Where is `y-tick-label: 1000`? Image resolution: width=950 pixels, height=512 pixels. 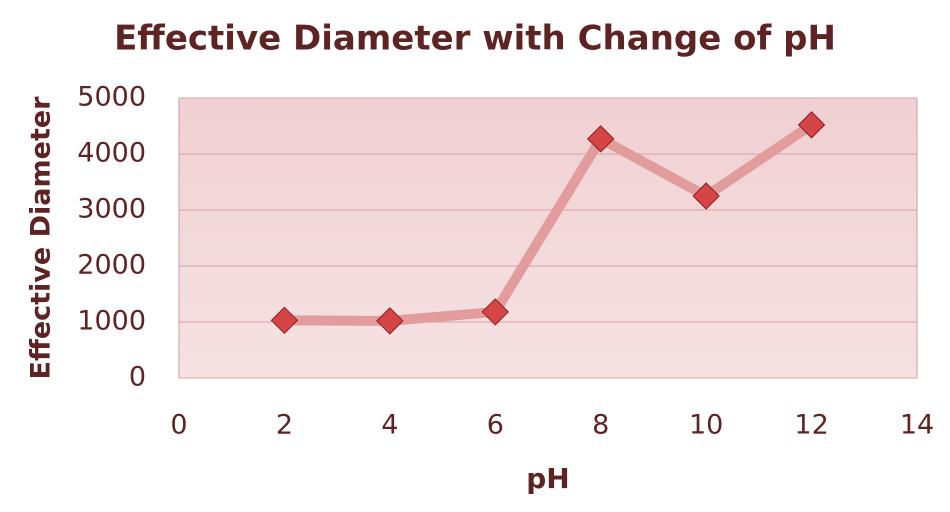
y-tick-label: 1000 is located at coordinates (111, 321).